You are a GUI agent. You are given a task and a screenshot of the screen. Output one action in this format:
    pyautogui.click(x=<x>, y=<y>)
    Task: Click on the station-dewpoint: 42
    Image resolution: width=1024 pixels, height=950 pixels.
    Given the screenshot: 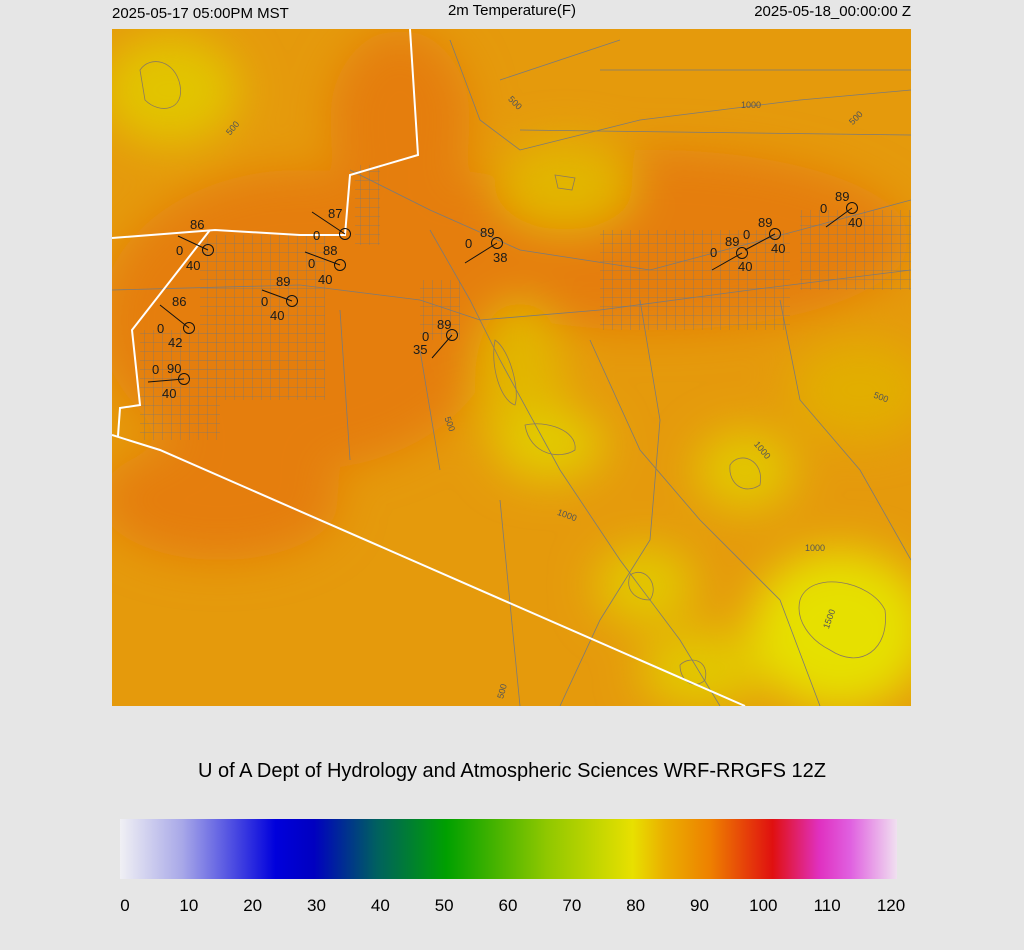 What is the action you would take?
    pyautogui.click(x=175, y=342)
    